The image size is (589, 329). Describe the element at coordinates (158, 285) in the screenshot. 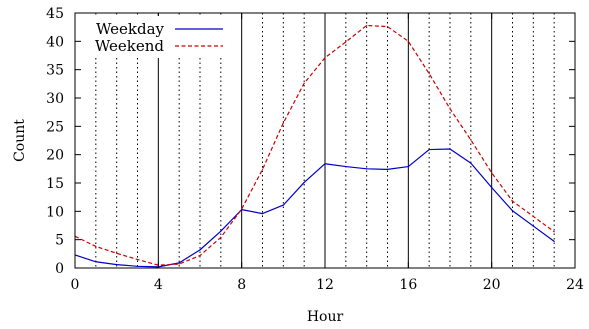

I see `x-tick-label-4: 4` at that location.